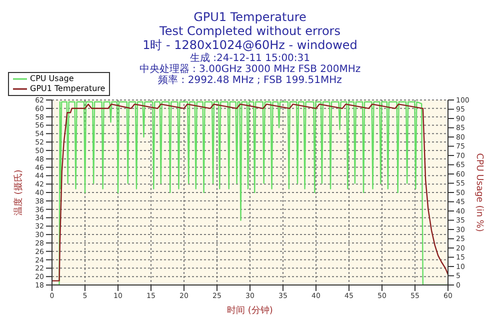 The height and width of the screenshot is (333, 500). I want to click on y-axis-title: 温度 (摄氏), so click(18, 193).